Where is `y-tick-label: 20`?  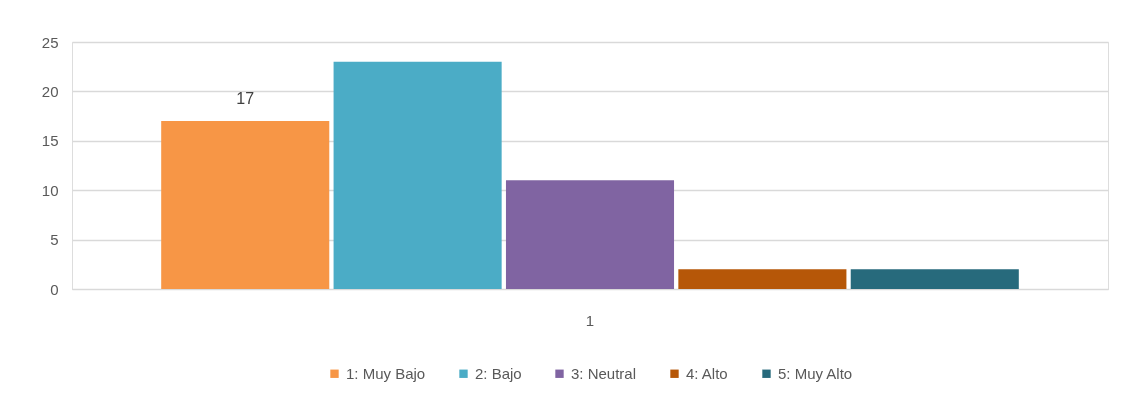 y-tick-label: 20 is located at coordinates (50, 91).